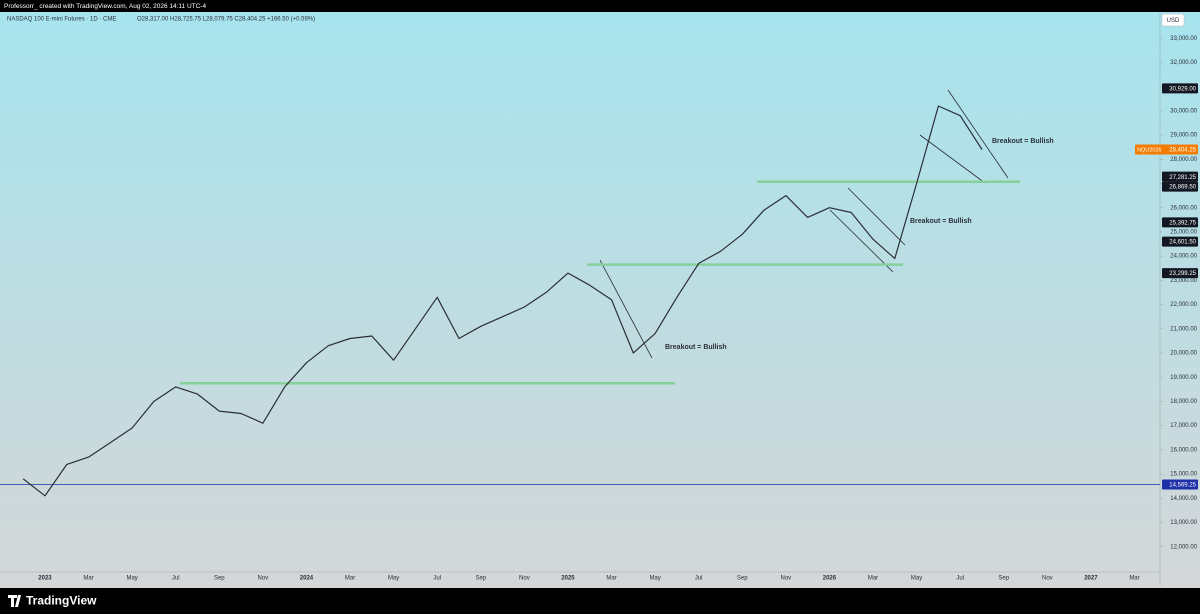  Describe the element at coordinates (1183, 499) in the screenshot. I see `y-tick-label: 14,000.00` at that location.